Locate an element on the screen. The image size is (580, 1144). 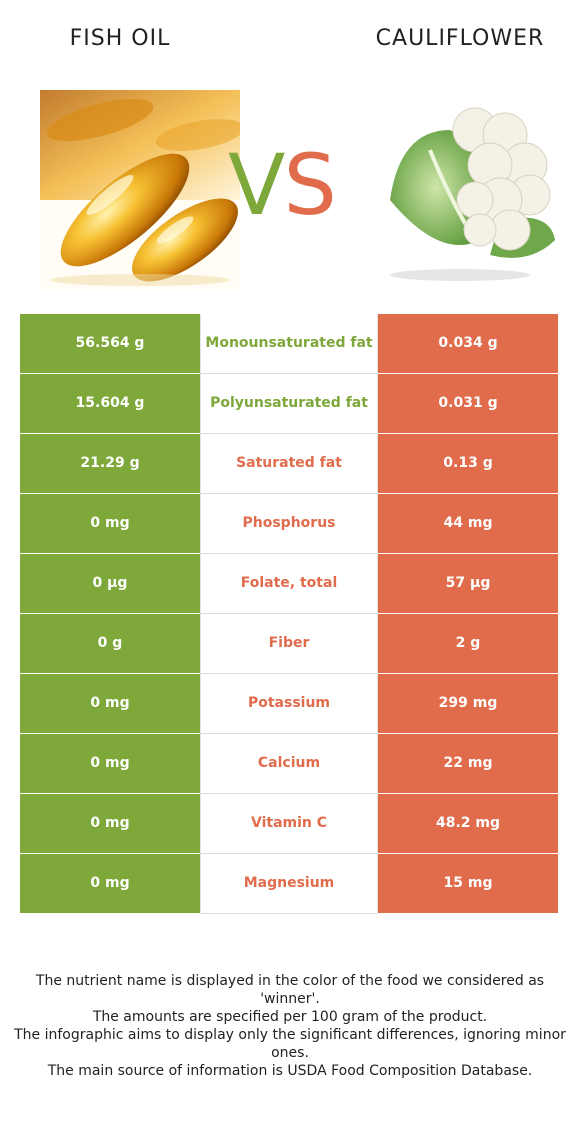
table-row: 0 mg Phosphorus 44 mg is located at coordinates (289, 524).